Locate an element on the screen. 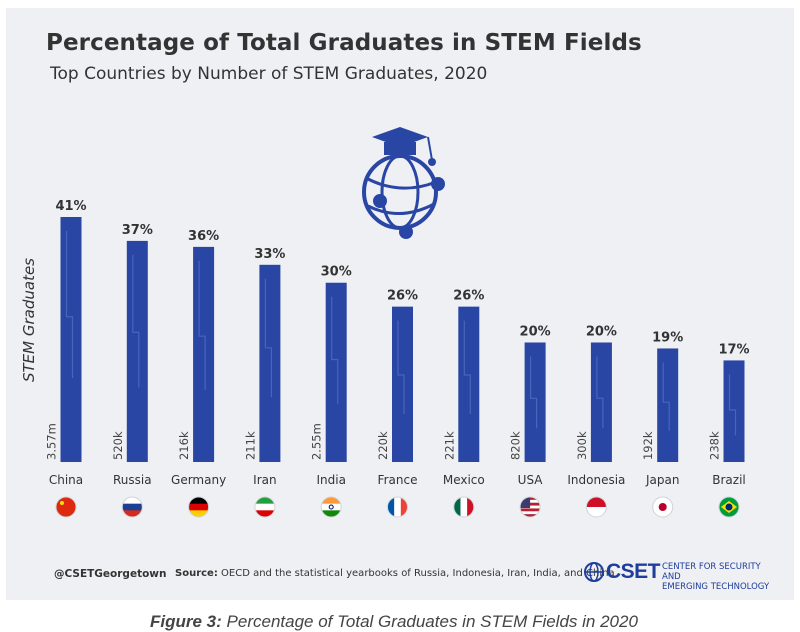 This screenshot has height=632, width=800. bar-france is located at coordinates (402, 384).